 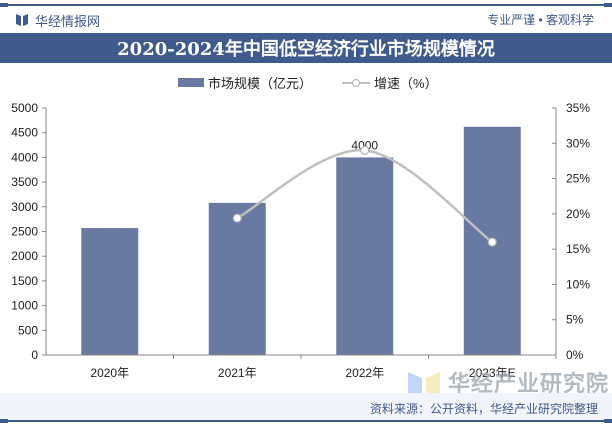 What do you see at coordinates (306, 5) in the screenshot?
I see `top-border-line` at bounding box center [306, 5].